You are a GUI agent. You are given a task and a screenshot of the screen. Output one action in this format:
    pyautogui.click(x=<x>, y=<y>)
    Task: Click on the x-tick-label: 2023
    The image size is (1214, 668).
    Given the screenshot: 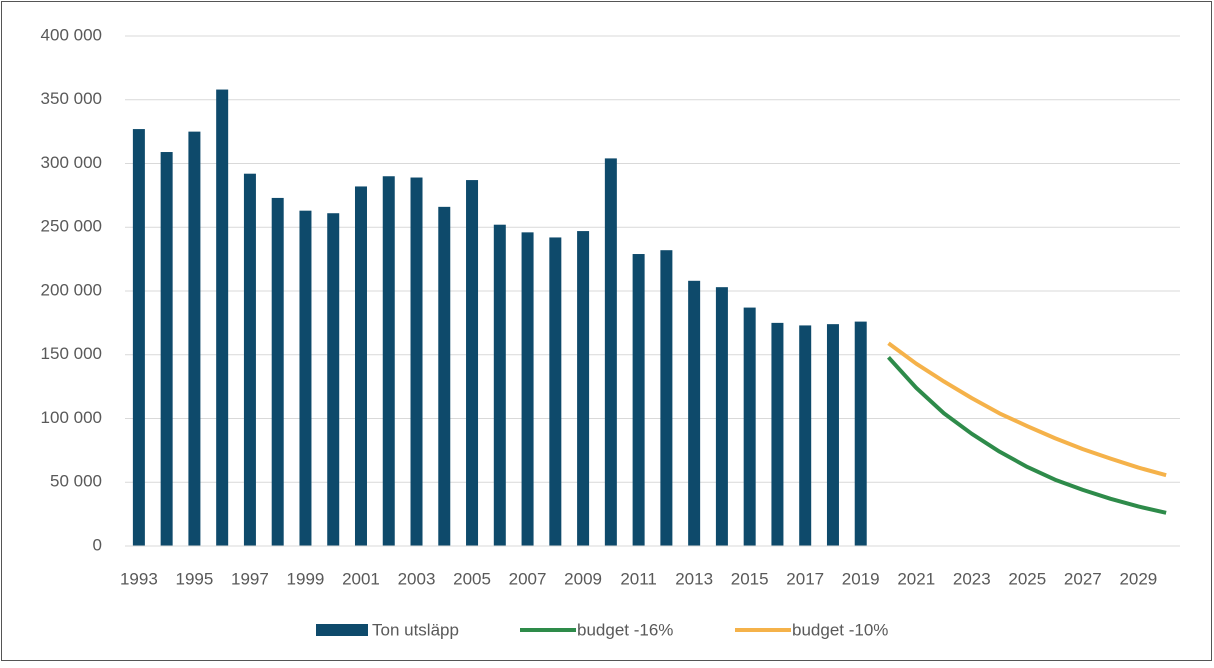 What is the action you would take?
    pyautogui.click(x=972, y=578)
    